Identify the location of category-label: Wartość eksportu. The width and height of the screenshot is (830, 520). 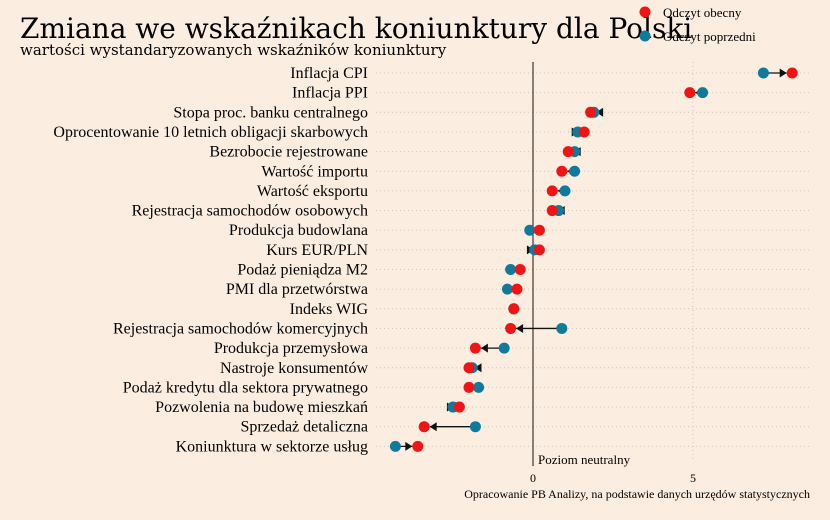
(312, 191).